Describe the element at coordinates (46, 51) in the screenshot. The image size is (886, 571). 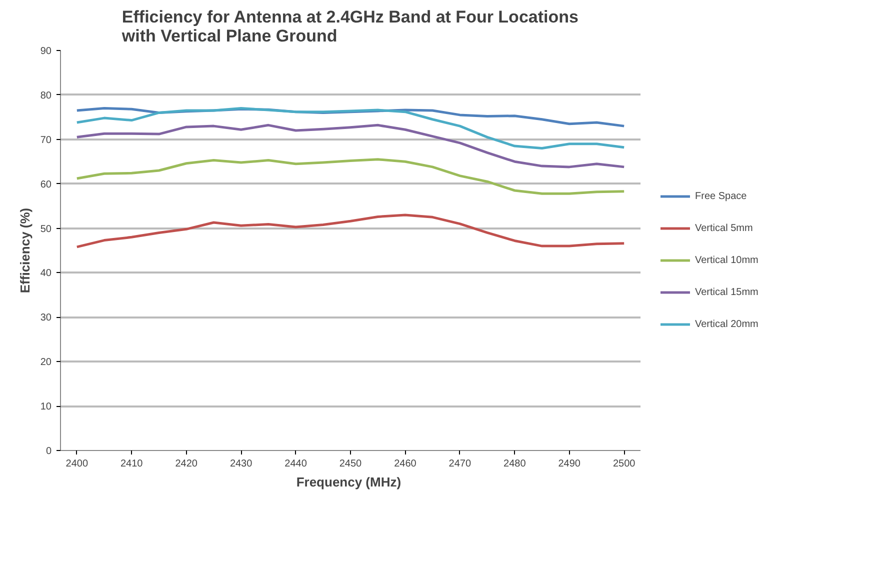
I see `y-tick-label: 90` at that location.